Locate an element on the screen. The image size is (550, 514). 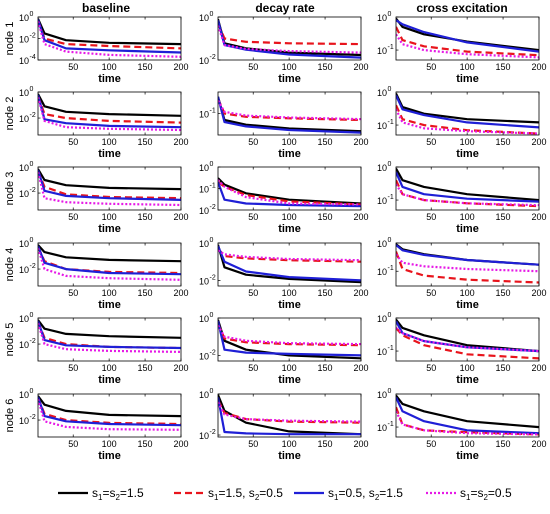
legend-label: s1=s2=1.5 is located at coordinates (118, 494).